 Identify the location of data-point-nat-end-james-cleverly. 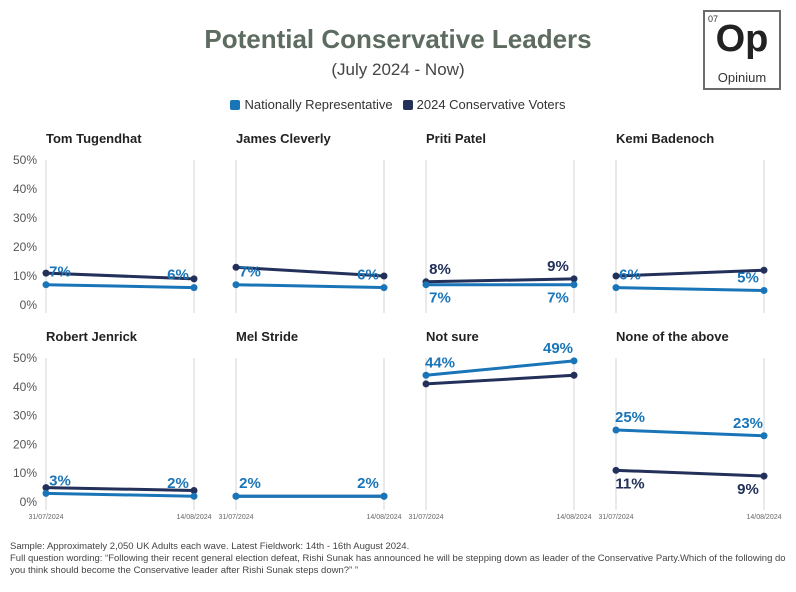
(384, 288).